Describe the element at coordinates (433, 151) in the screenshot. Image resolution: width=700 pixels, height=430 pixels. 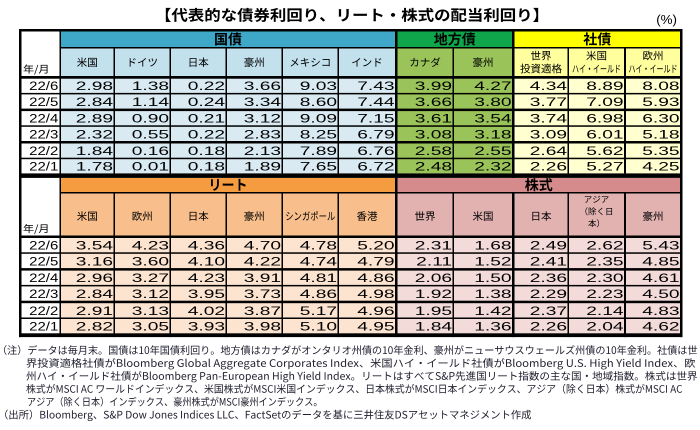
I see `svg-text: 2.58` at that location.